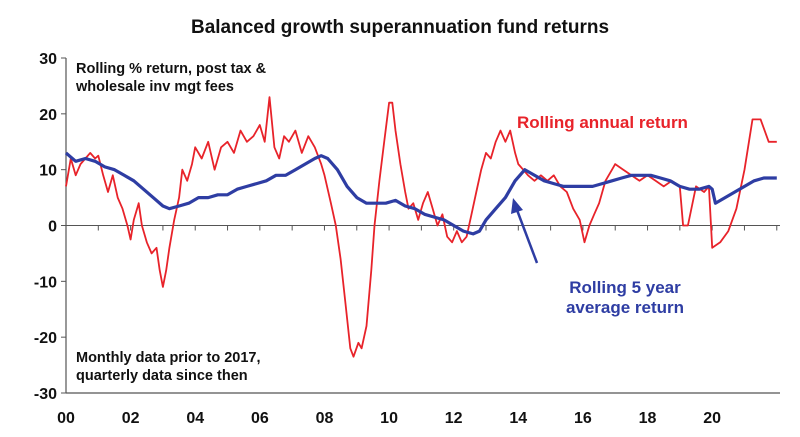  I want to click on x-tick-label: 16, so click(583, 418).